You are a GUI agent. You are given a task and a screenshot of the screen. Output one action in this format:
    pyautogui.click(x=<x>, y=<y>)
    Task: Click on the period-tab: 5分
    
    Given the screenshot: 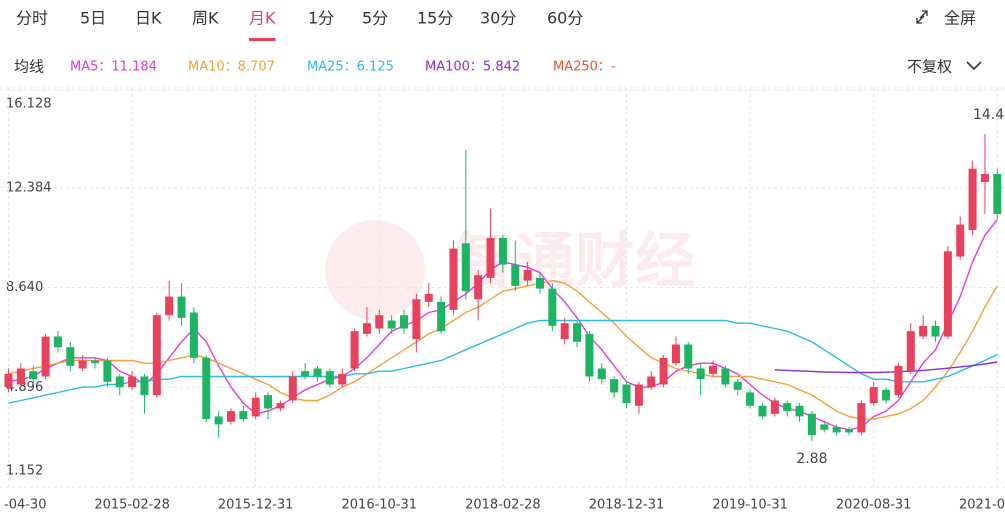 What is the action you would take?
    pyautogui.click(x=375, y=18)
    